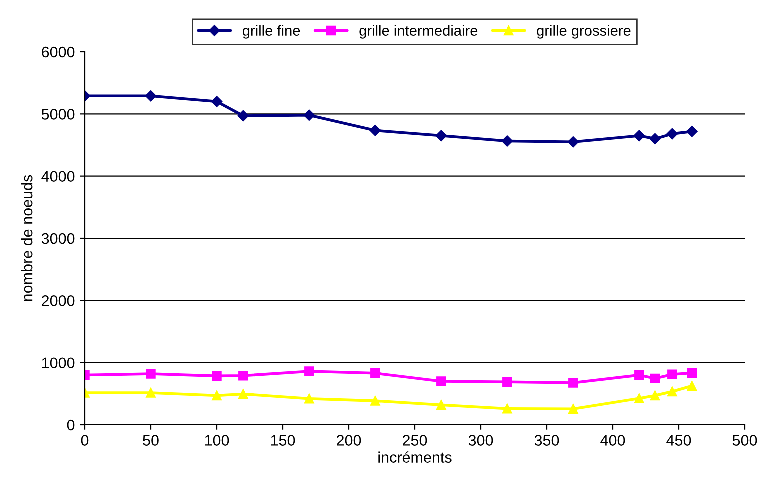 This screenshot has width=765, height=477. I want to click on x-tick-label: 0, so click(85, 440).